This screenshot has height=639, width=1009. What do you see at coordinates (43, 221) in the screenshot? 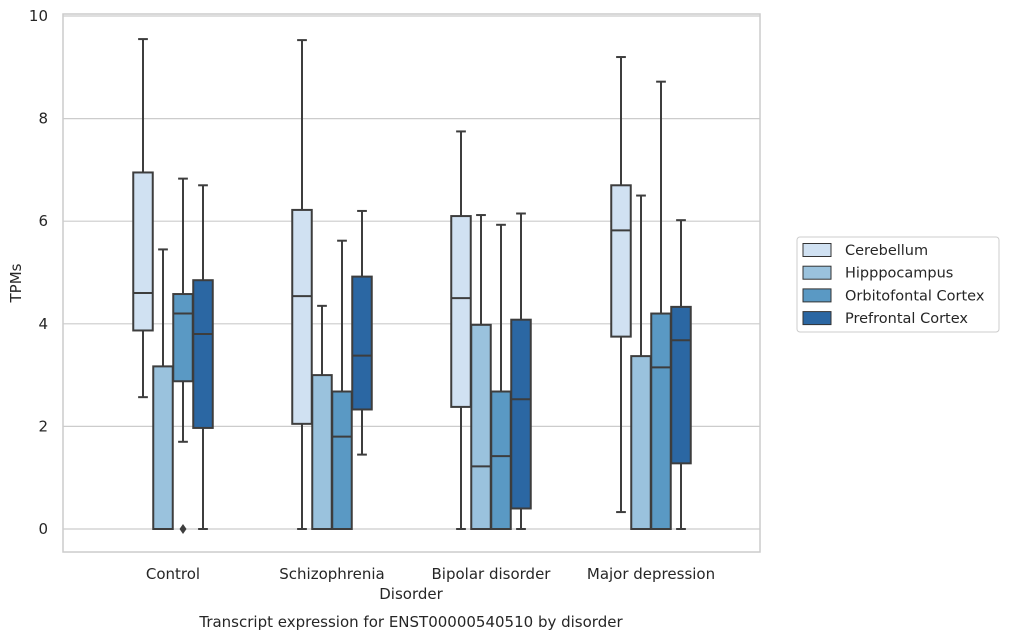
I see `y-tick-label: 6` at bounding box center [43, 221].